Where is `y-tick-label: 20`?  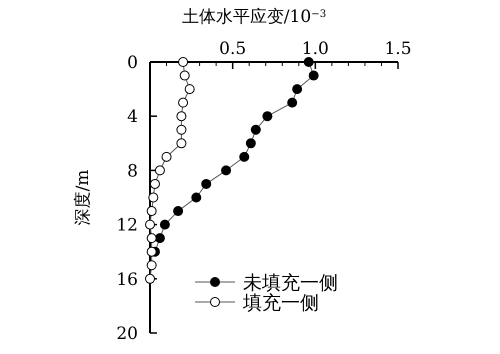
y-tick-label: 20 is located at coordinates (127, 334).